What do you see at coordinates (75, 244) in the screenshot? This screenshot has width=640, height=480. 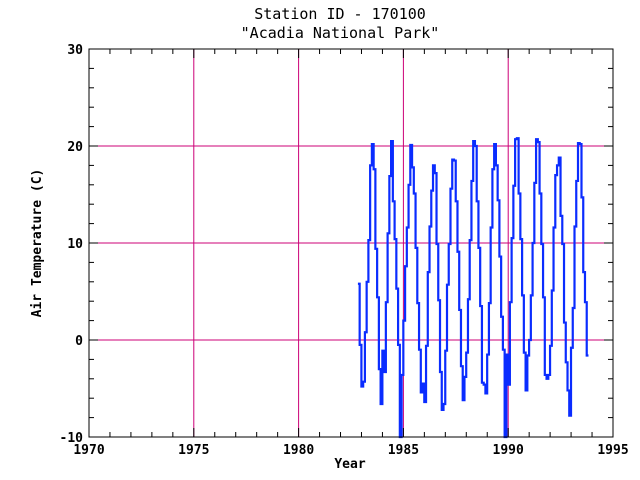 I see `y-tick-label: 10` at bounding box center [75, 244].